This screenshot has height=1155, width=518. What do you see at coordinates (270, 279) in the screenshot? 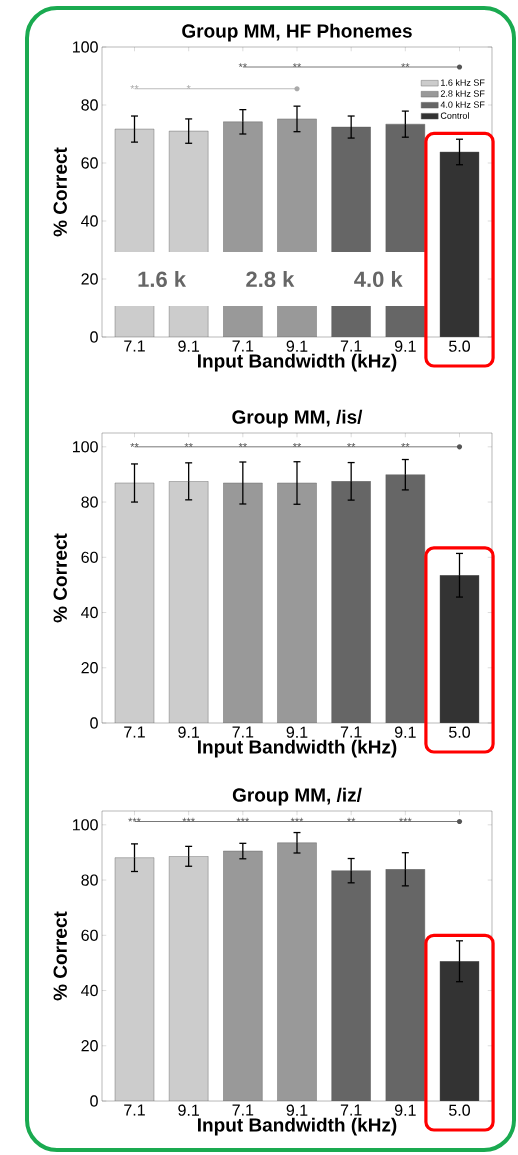
I see `annotation: 2.8 k` at bounding box center [270, 279].